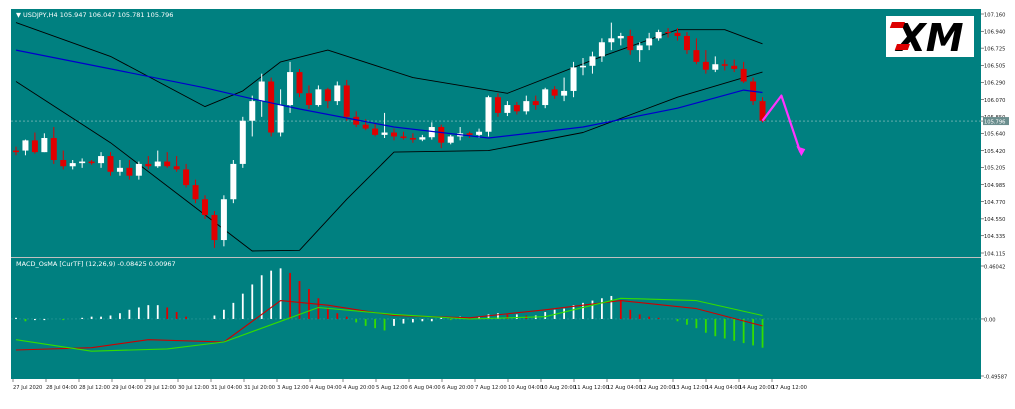  Describe the element at coordinates (801, 151) in the screenshot. I see `forecast-arrowhead` at that location.